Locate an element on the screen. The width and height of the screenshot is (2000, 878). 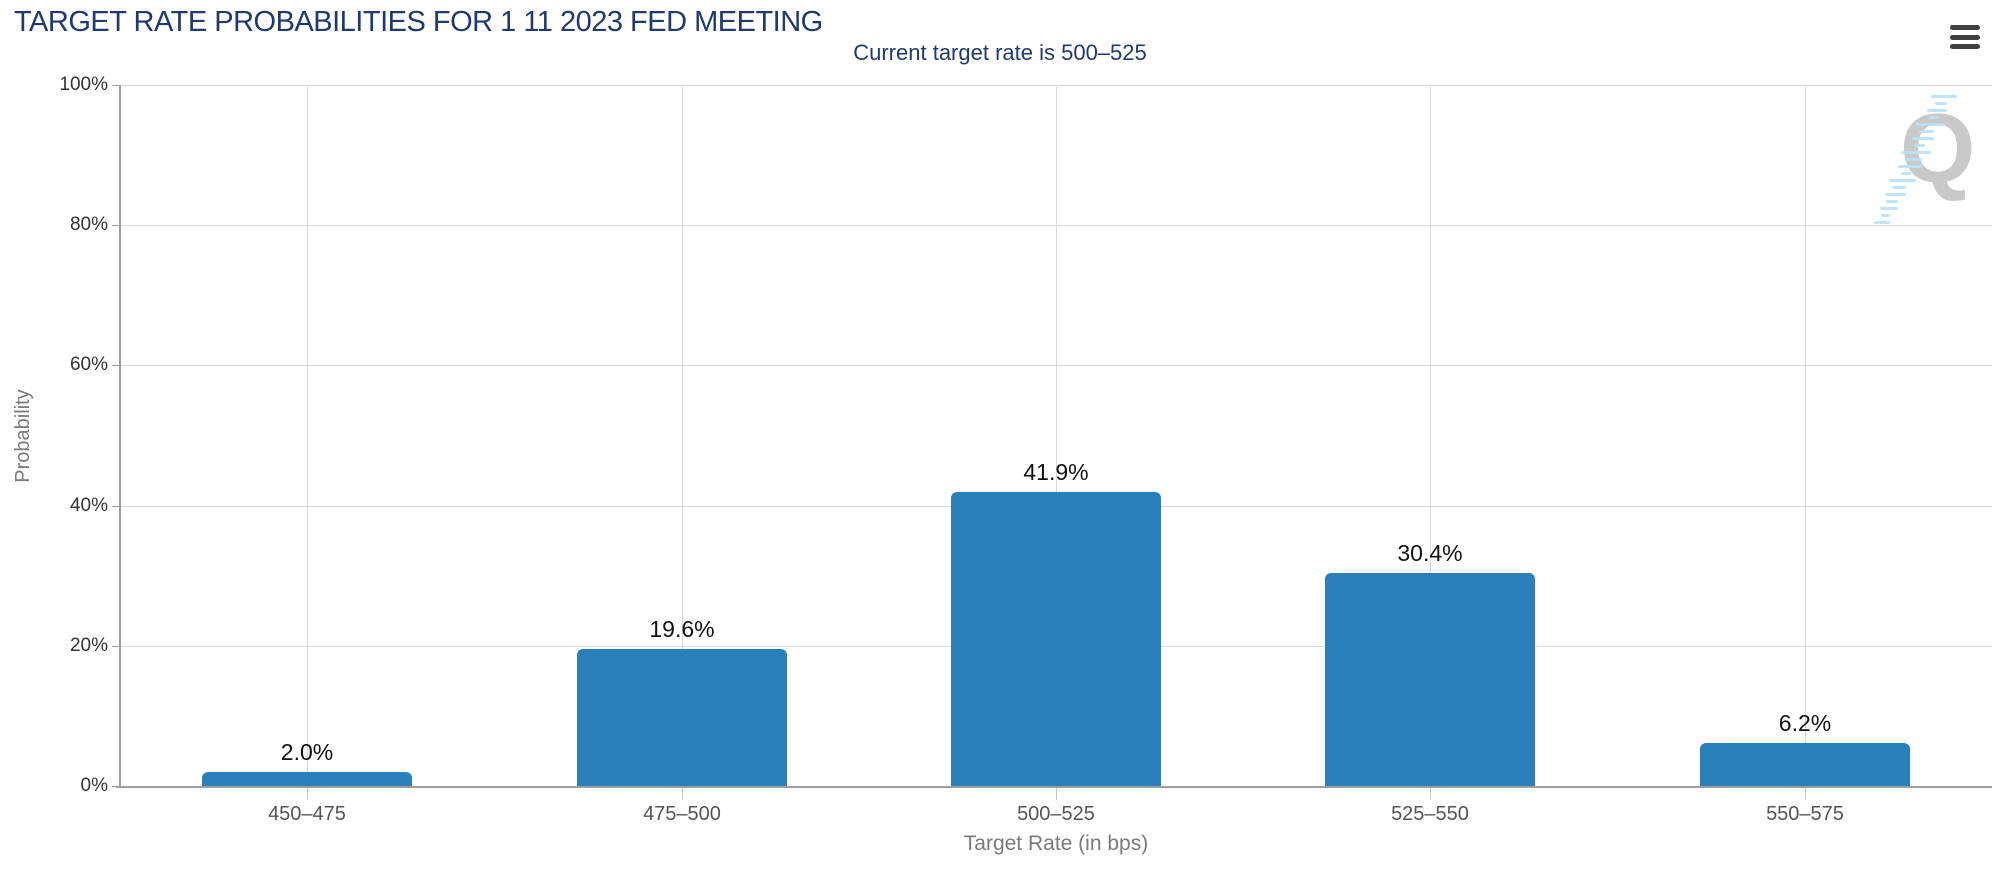
x-axis-line is located at coordinates (1054, 787).